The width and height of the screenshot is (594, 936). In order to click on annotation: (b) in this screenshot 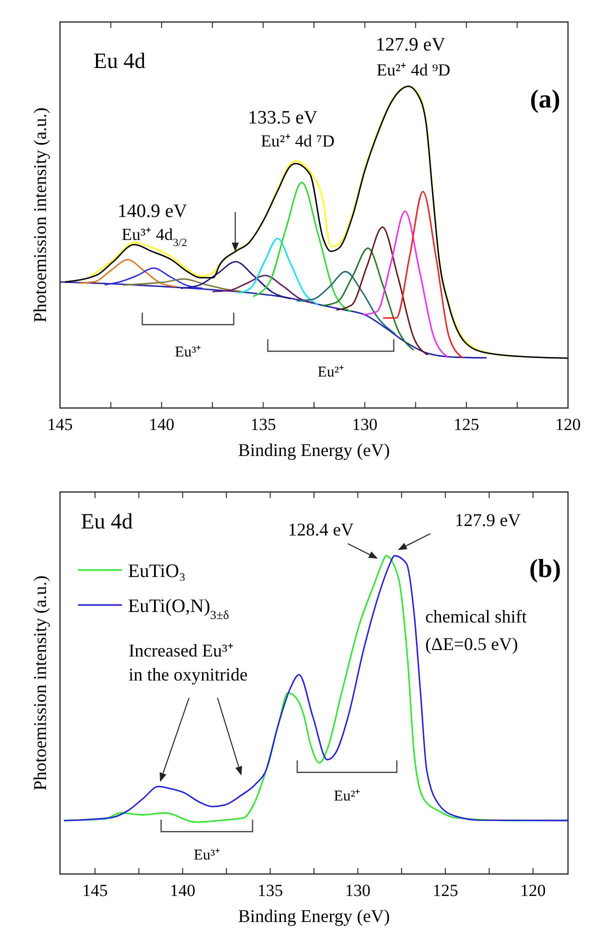, I will do `click(545, 568)`.